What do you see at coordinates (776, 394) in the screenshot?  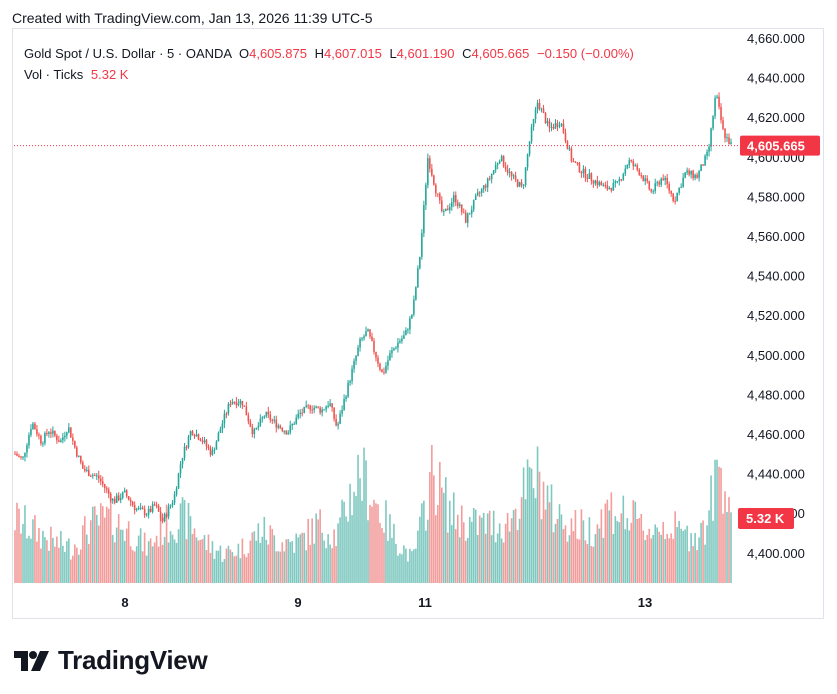 I see `price-axis-tick: 4,480.000` at bounding box center [776, 394].